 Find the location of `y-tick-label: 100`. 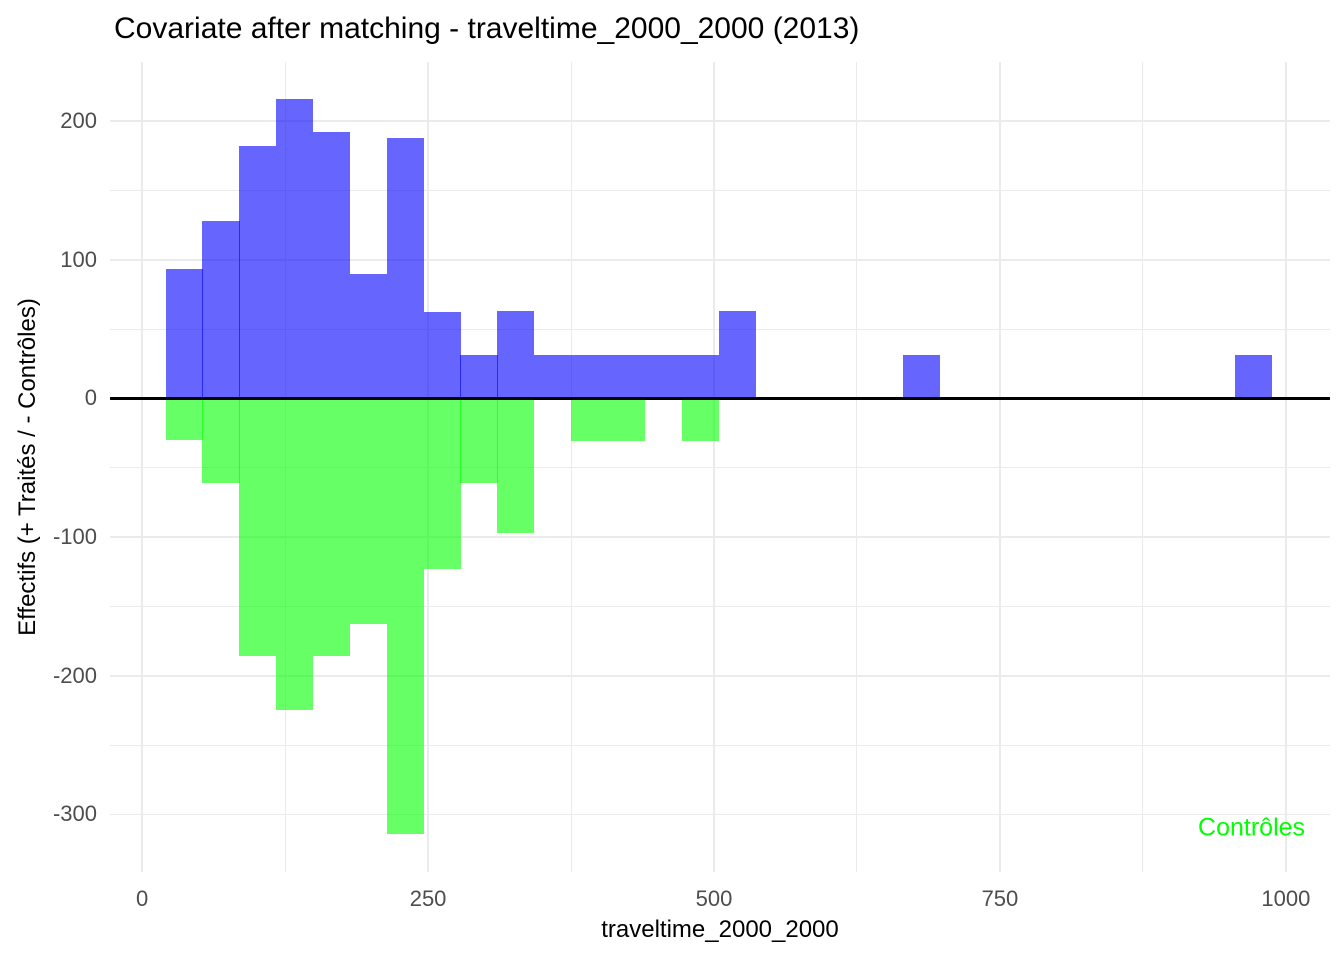

y-tick-label: 100 is located at coordinates (78, 259).